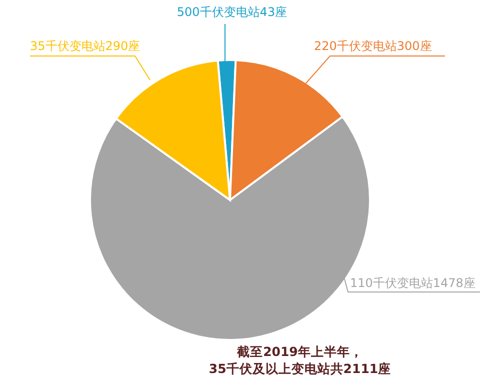  What do you see at coordinates (299, 351) in the screenshot?
I see `text: 截至2019年上半年，` at bounding box center [299, 351].